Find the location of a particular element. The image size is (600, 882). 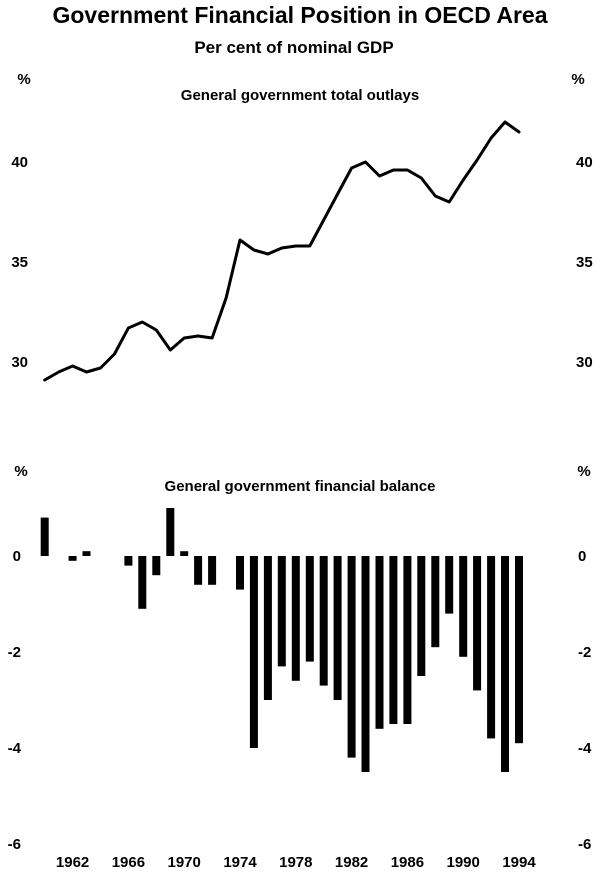

bottom-panel-title: General government financial balance is located at coordinates (300, 486).